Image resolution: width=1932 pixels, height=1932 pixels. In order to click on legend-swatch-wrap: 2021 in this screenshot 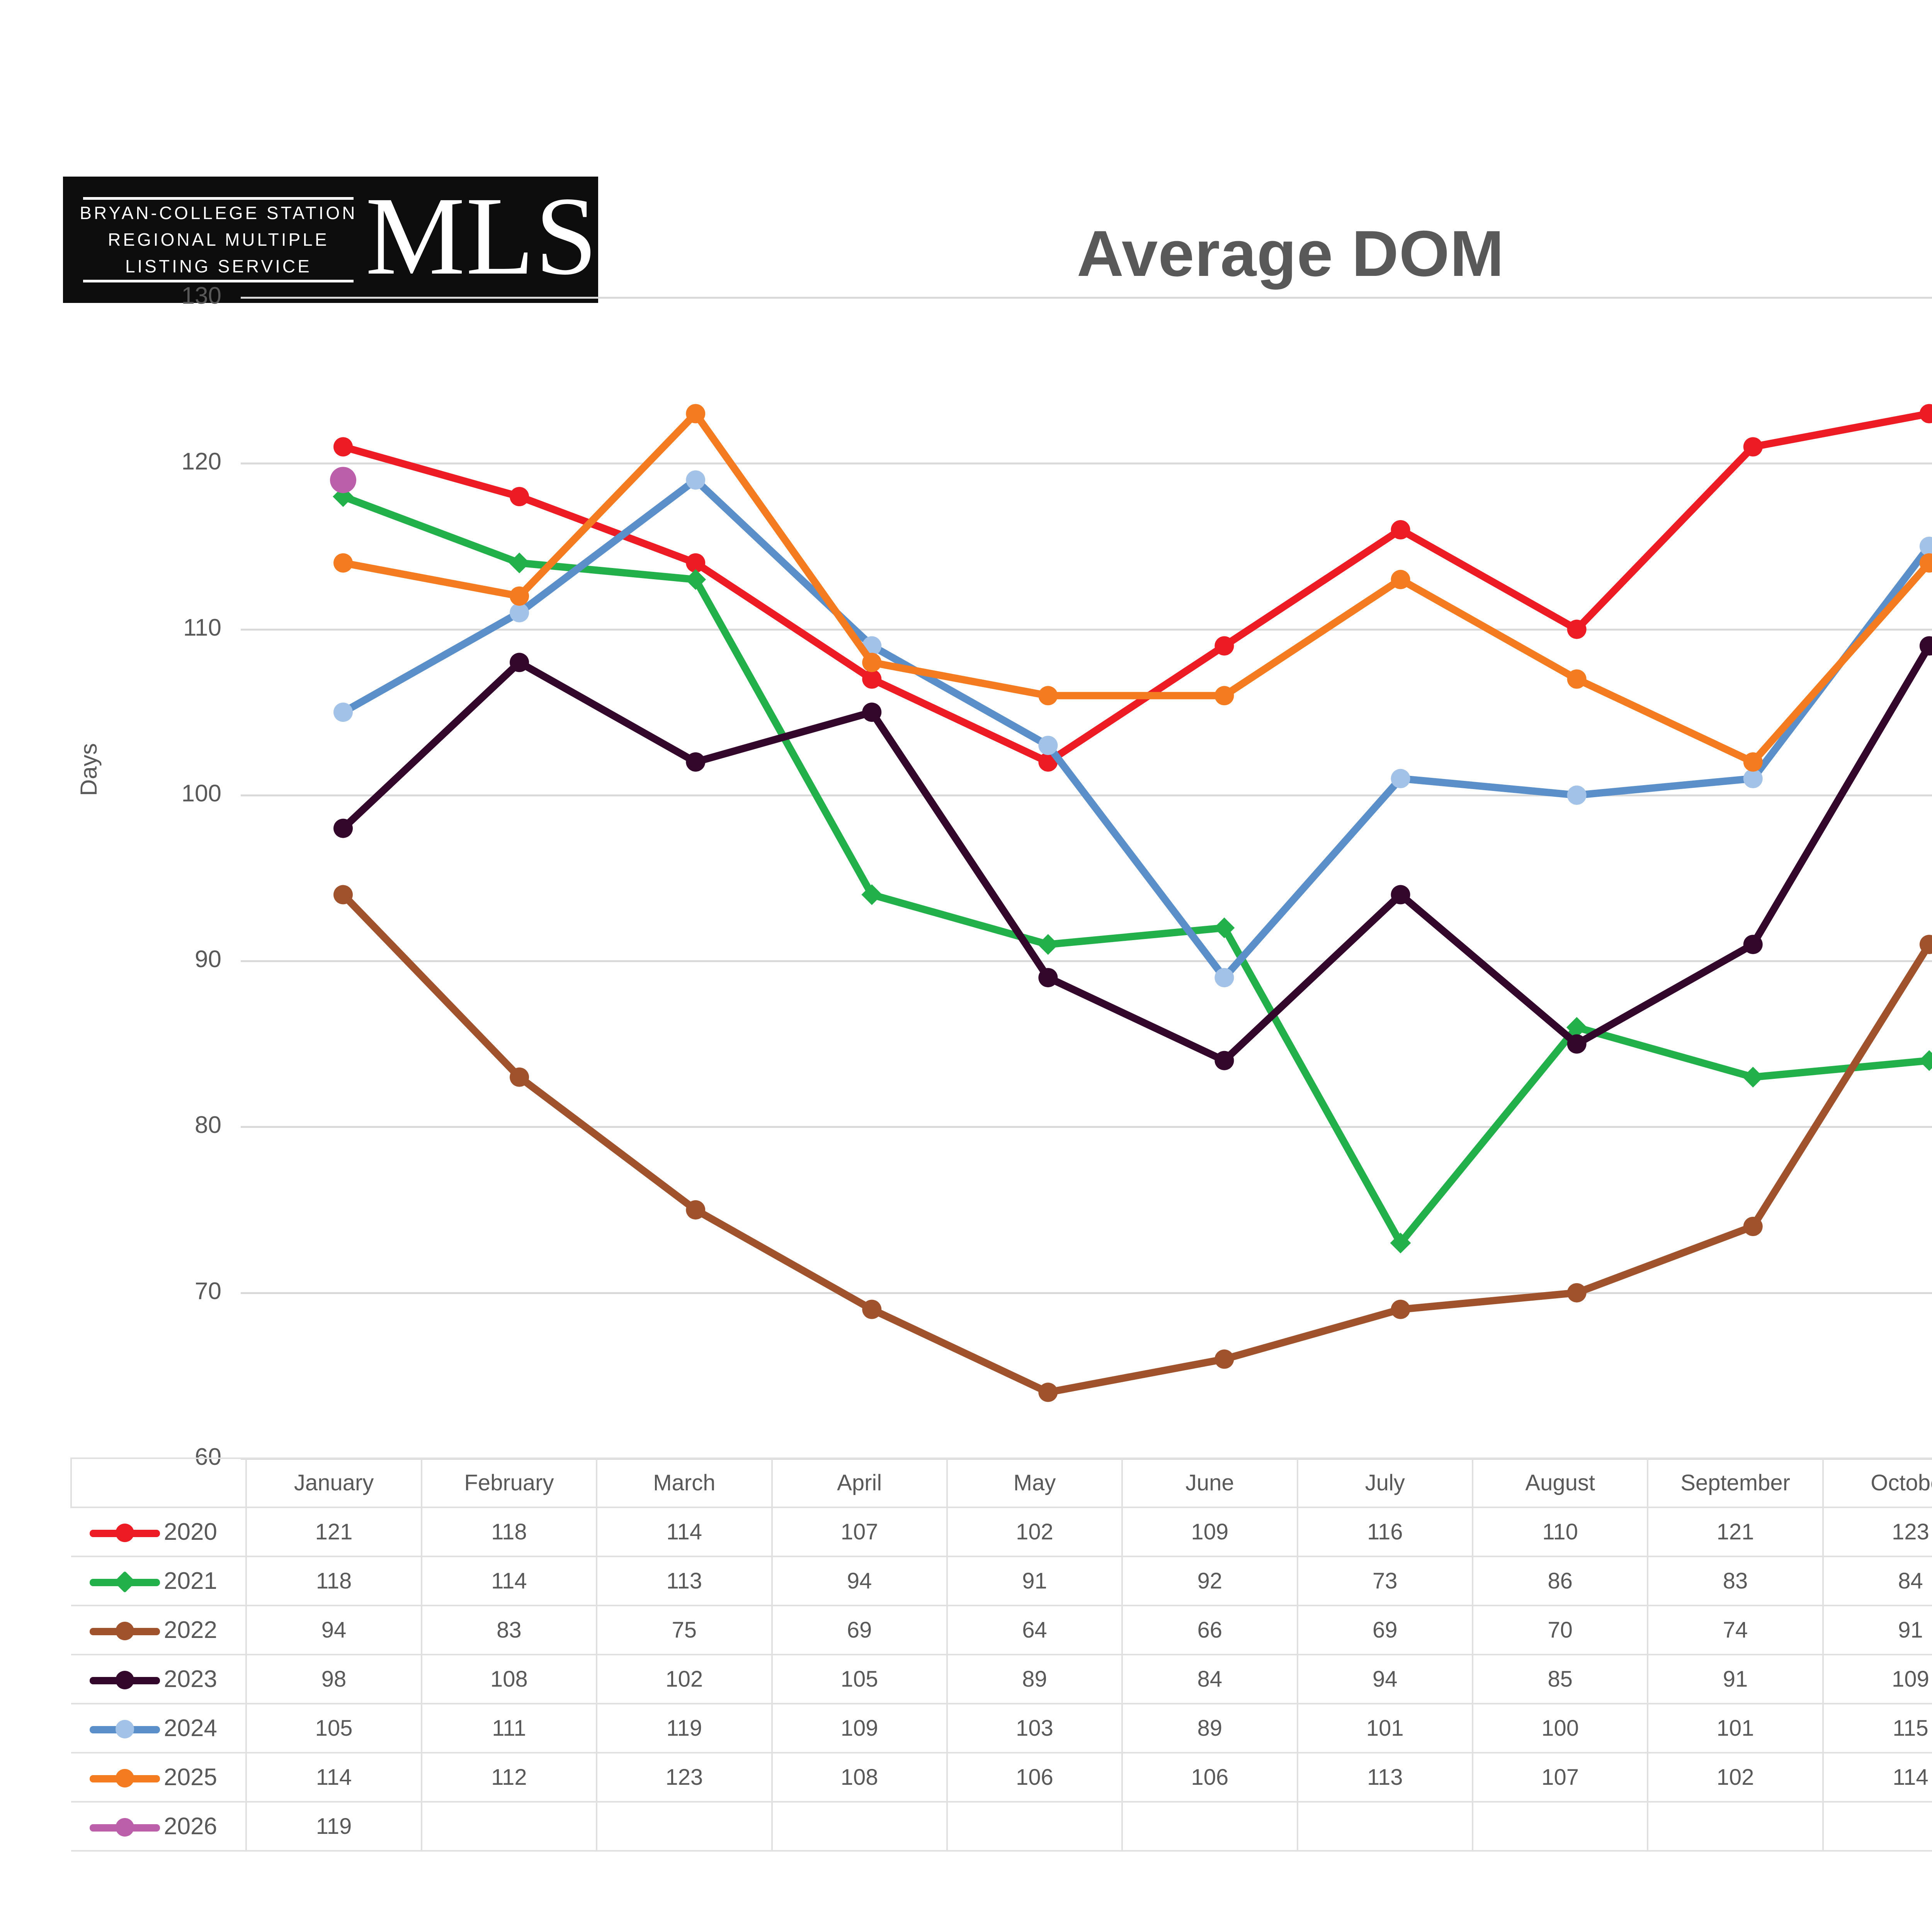, I will do `click(158, 1581)`.